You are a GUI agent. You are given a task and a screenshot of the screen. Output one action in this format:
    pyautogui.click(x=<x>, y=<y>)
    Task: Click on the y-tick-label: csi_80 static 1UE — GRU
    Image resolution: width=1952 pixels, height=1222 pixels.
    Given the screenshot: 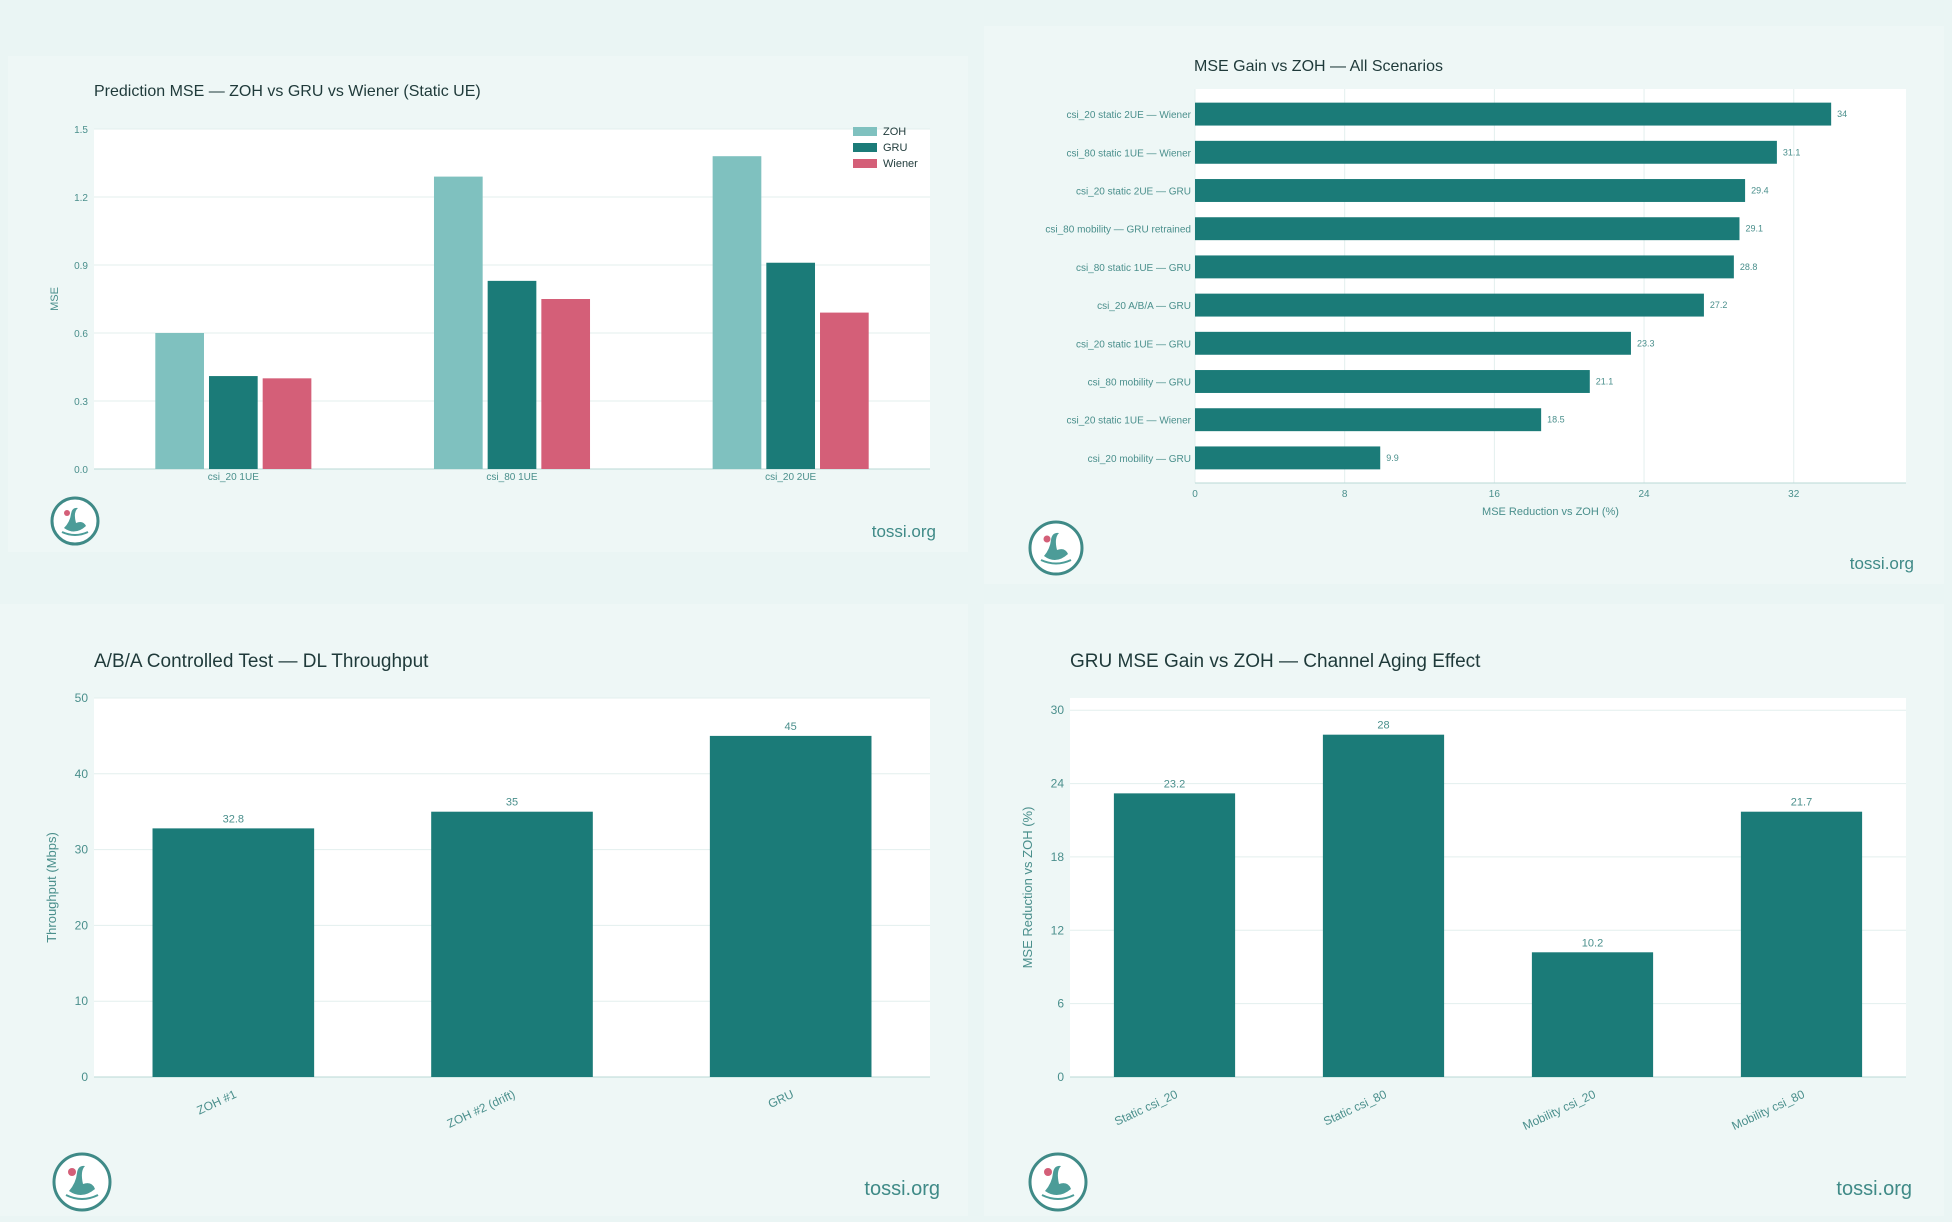 What is the action you would take?
    pyautogui.click(x=1133, y=268)
    